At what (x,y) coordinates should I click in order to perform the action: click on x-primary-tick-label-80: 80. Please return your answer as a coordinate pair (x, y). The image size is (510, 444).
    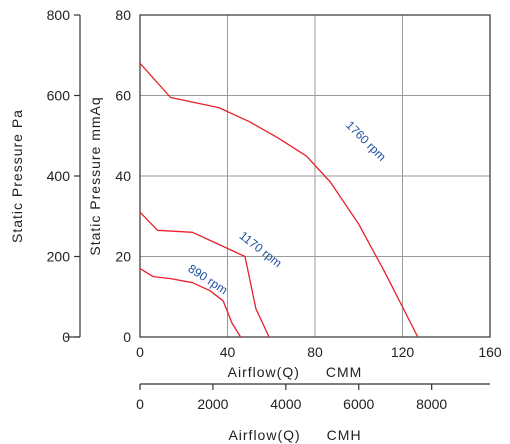
    Looking at the image, I should click on (315, 352).